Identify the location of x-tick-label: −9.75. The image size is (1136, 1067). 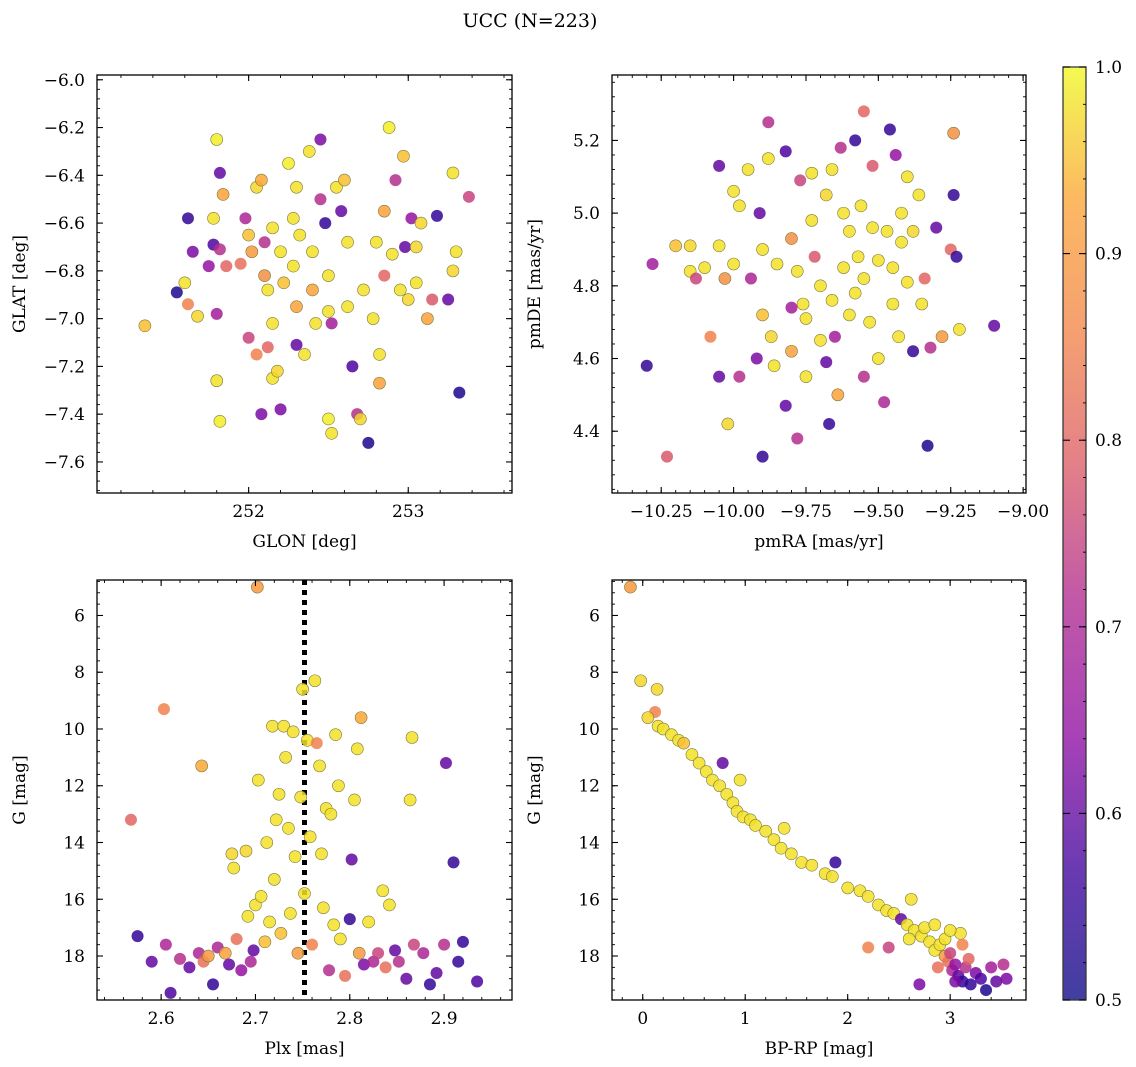
(806, 512).